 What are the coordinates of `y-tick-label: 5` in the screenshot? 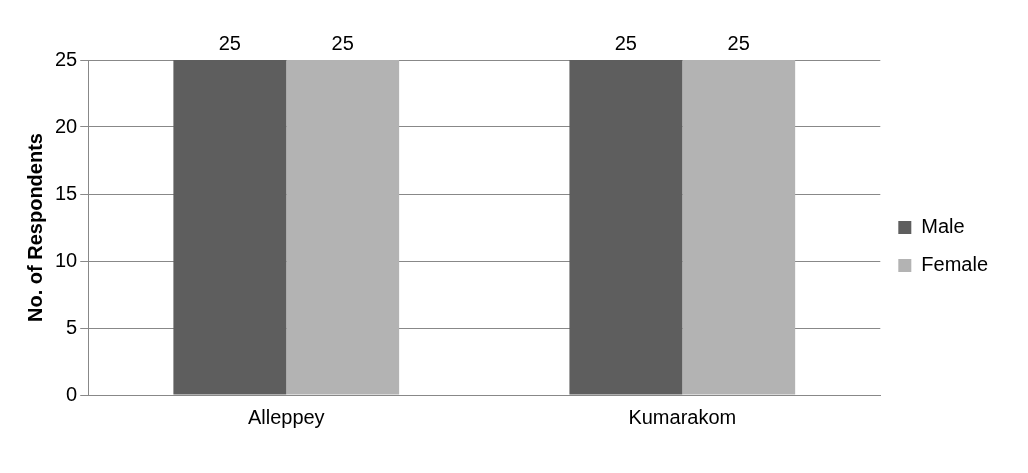 It's located at (72, 326).